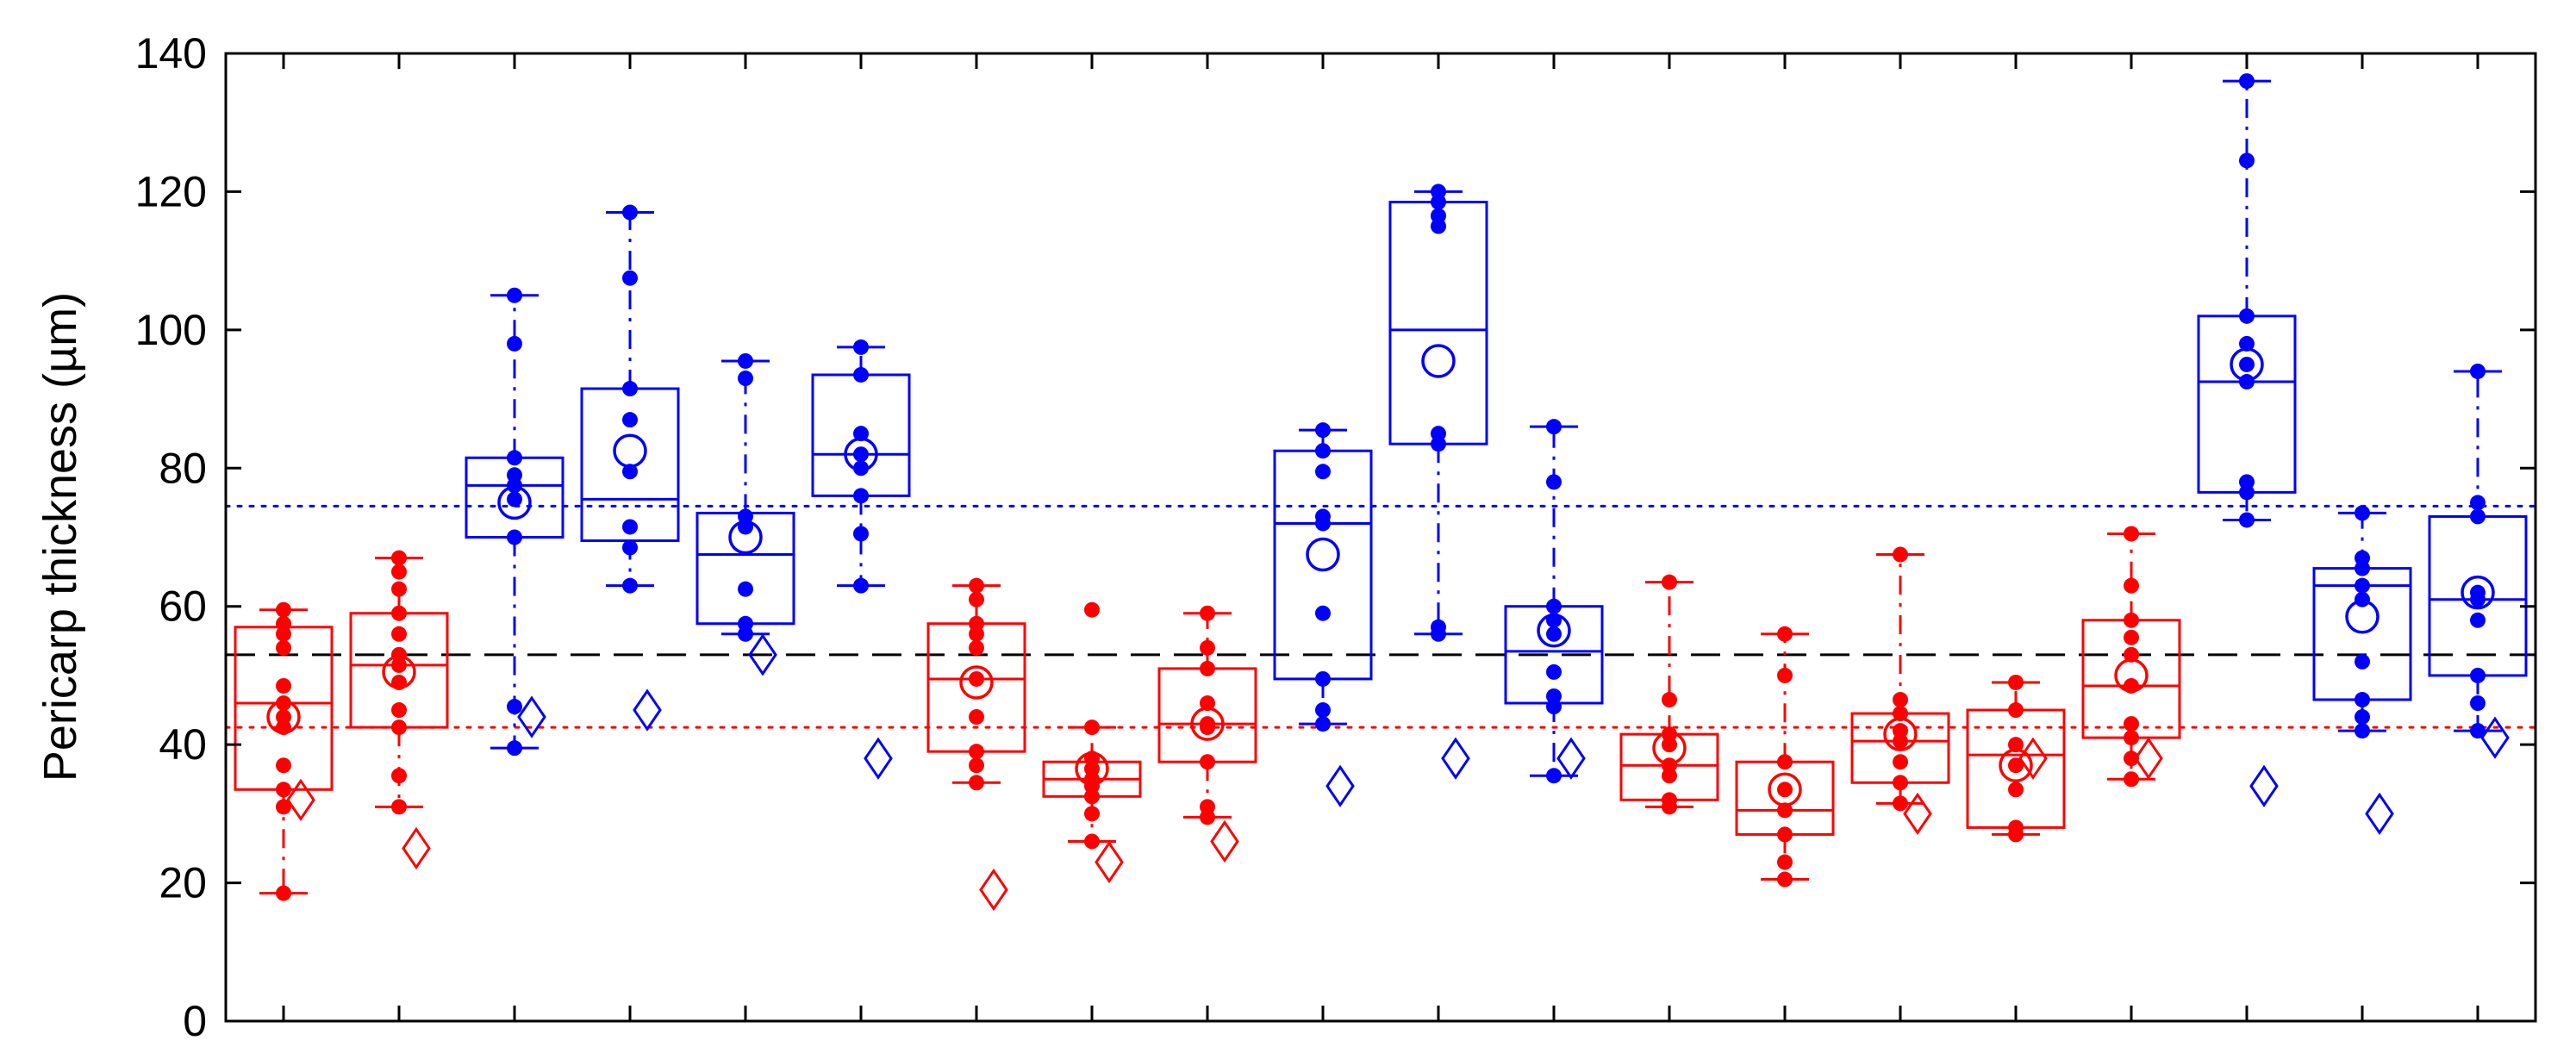 The height and width of the screenshot is (1059, 2576). I want to click on y-axis-label: Pericarp thickness (µm), so click(60, 537).